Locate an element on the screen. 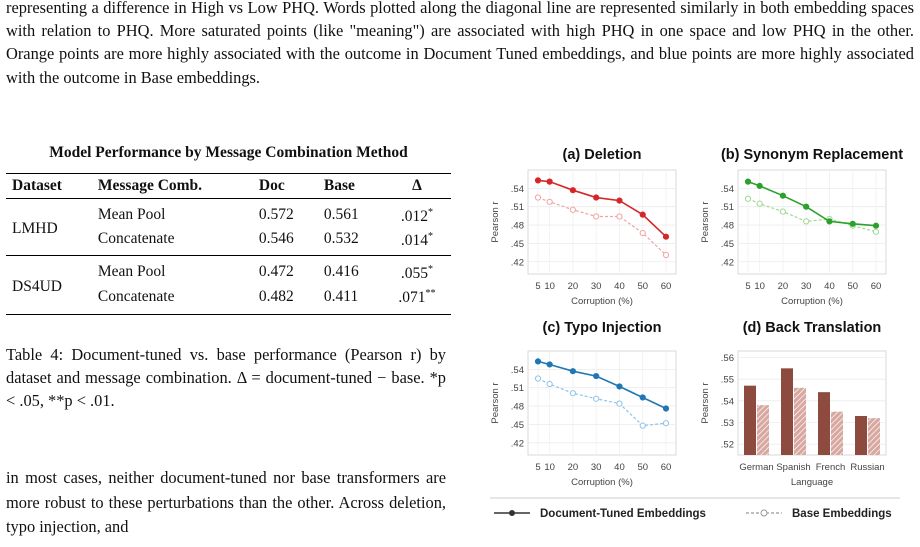 This screenshot has height=547, width=920. chart-title: (d) Back Translation is located at coordinates (812, 328).